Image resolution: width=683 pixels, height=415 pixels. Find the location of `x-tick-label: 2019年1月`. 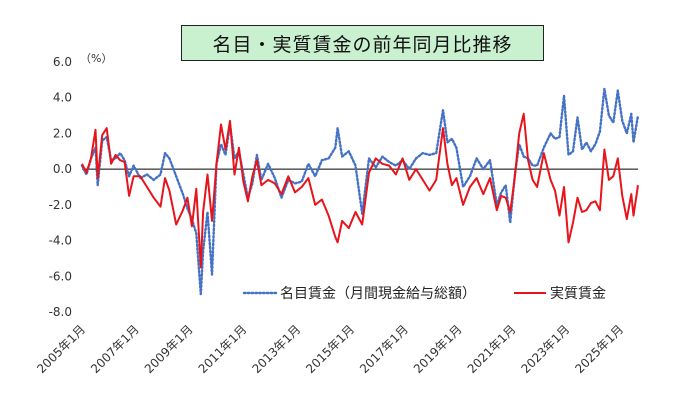

x-tick-label: 2019年1月 is located at coordinates (438, 349).